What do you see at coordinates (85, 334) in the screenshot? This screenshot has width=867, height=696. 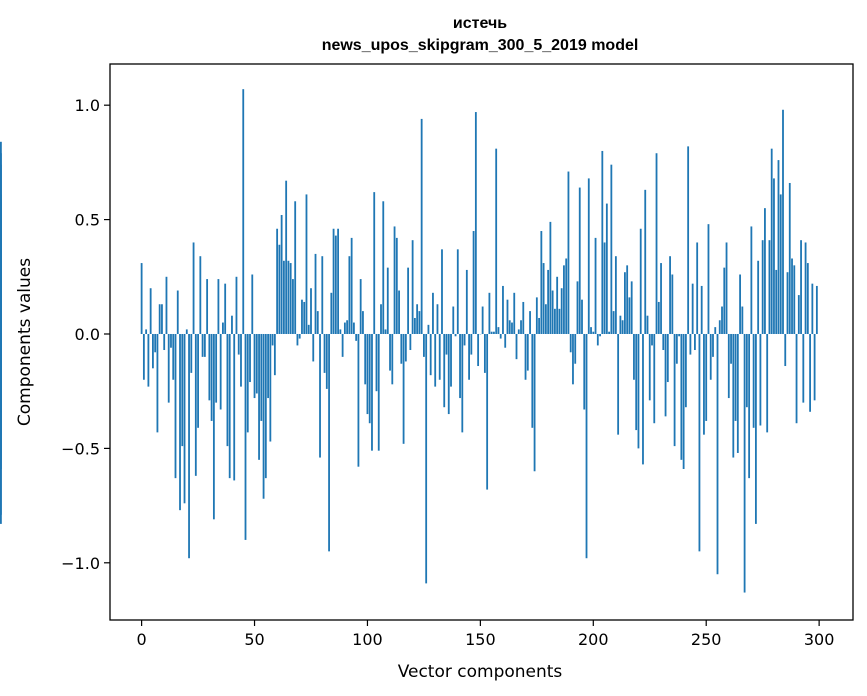 I see `y-axis-ticks: −1.0 −0.5 0.0 0.5 1.0` at bounding box center [85, 334].